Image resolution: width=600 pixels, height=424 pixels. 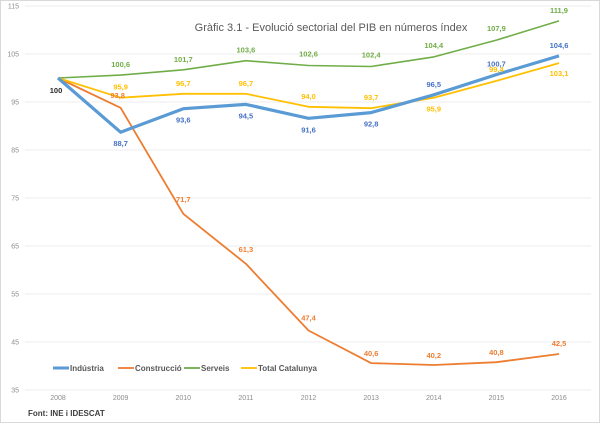 I want to click on x-tick-label: 2013, so click(x=371, y=398).